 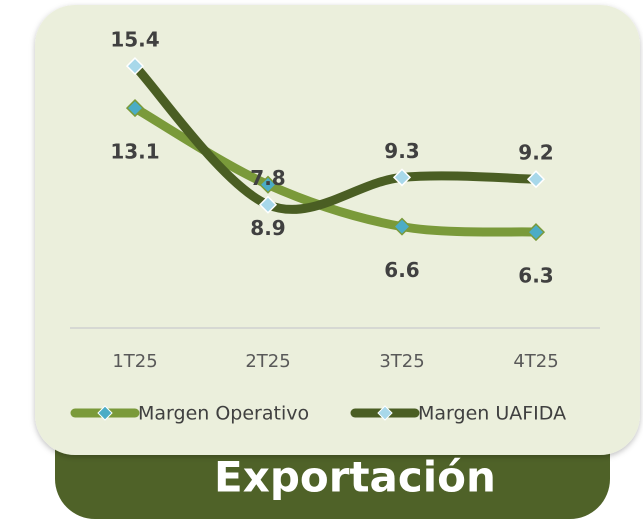 What do you see at coordinates (134, 40) in the screenshot?
I see `data-label: 15.4` at bounding box center [134, 40].